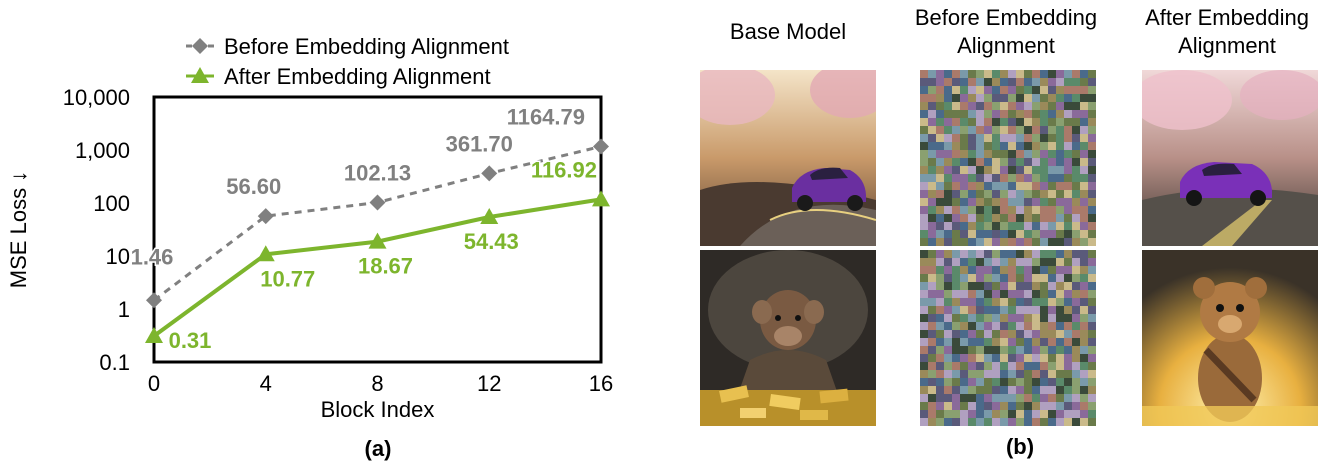 Image resolution: width=1329 pixels, height=471 pixels. I want to click on x-tick-label: 16, so click(601, 383).